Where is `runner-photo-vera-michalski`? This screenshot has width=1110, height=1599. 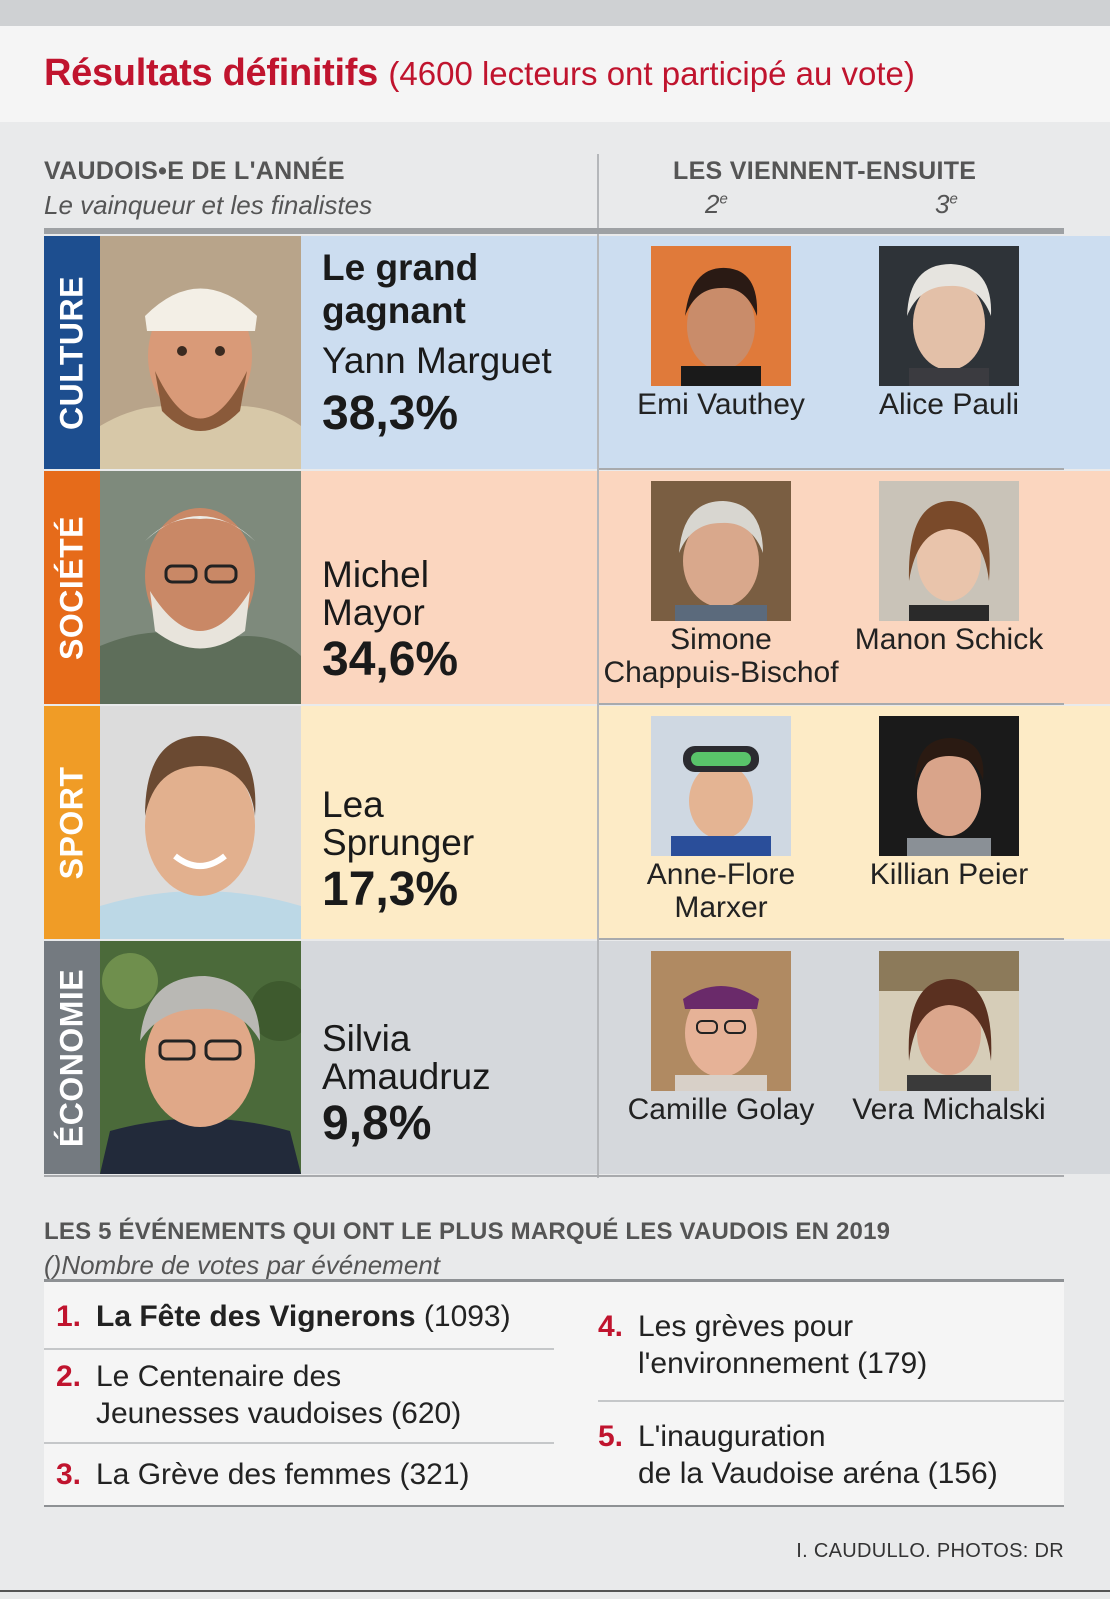
runner-photo-vera-michalski is located at coordinates (949, 1021).